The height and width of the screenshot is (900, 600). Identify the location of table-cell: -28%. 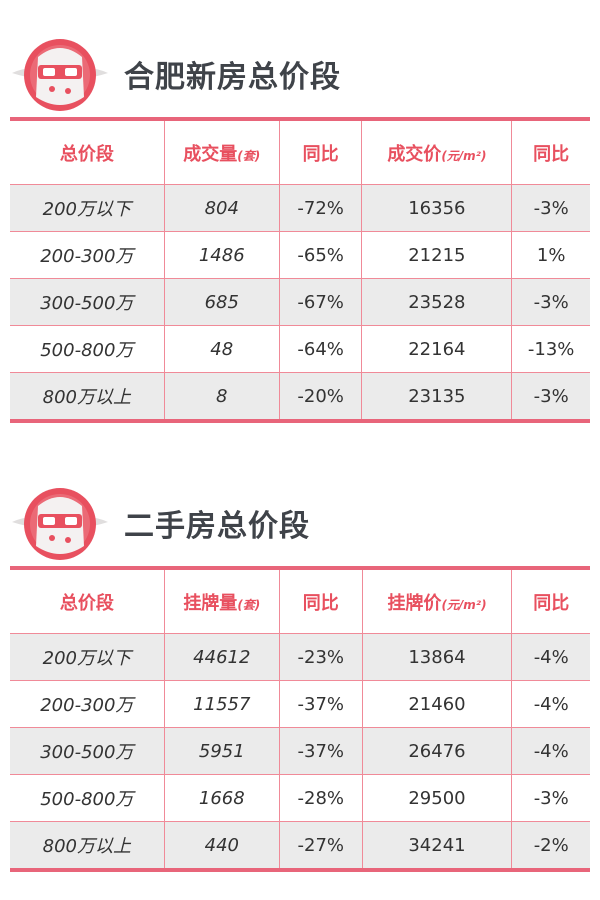
(320, 798).